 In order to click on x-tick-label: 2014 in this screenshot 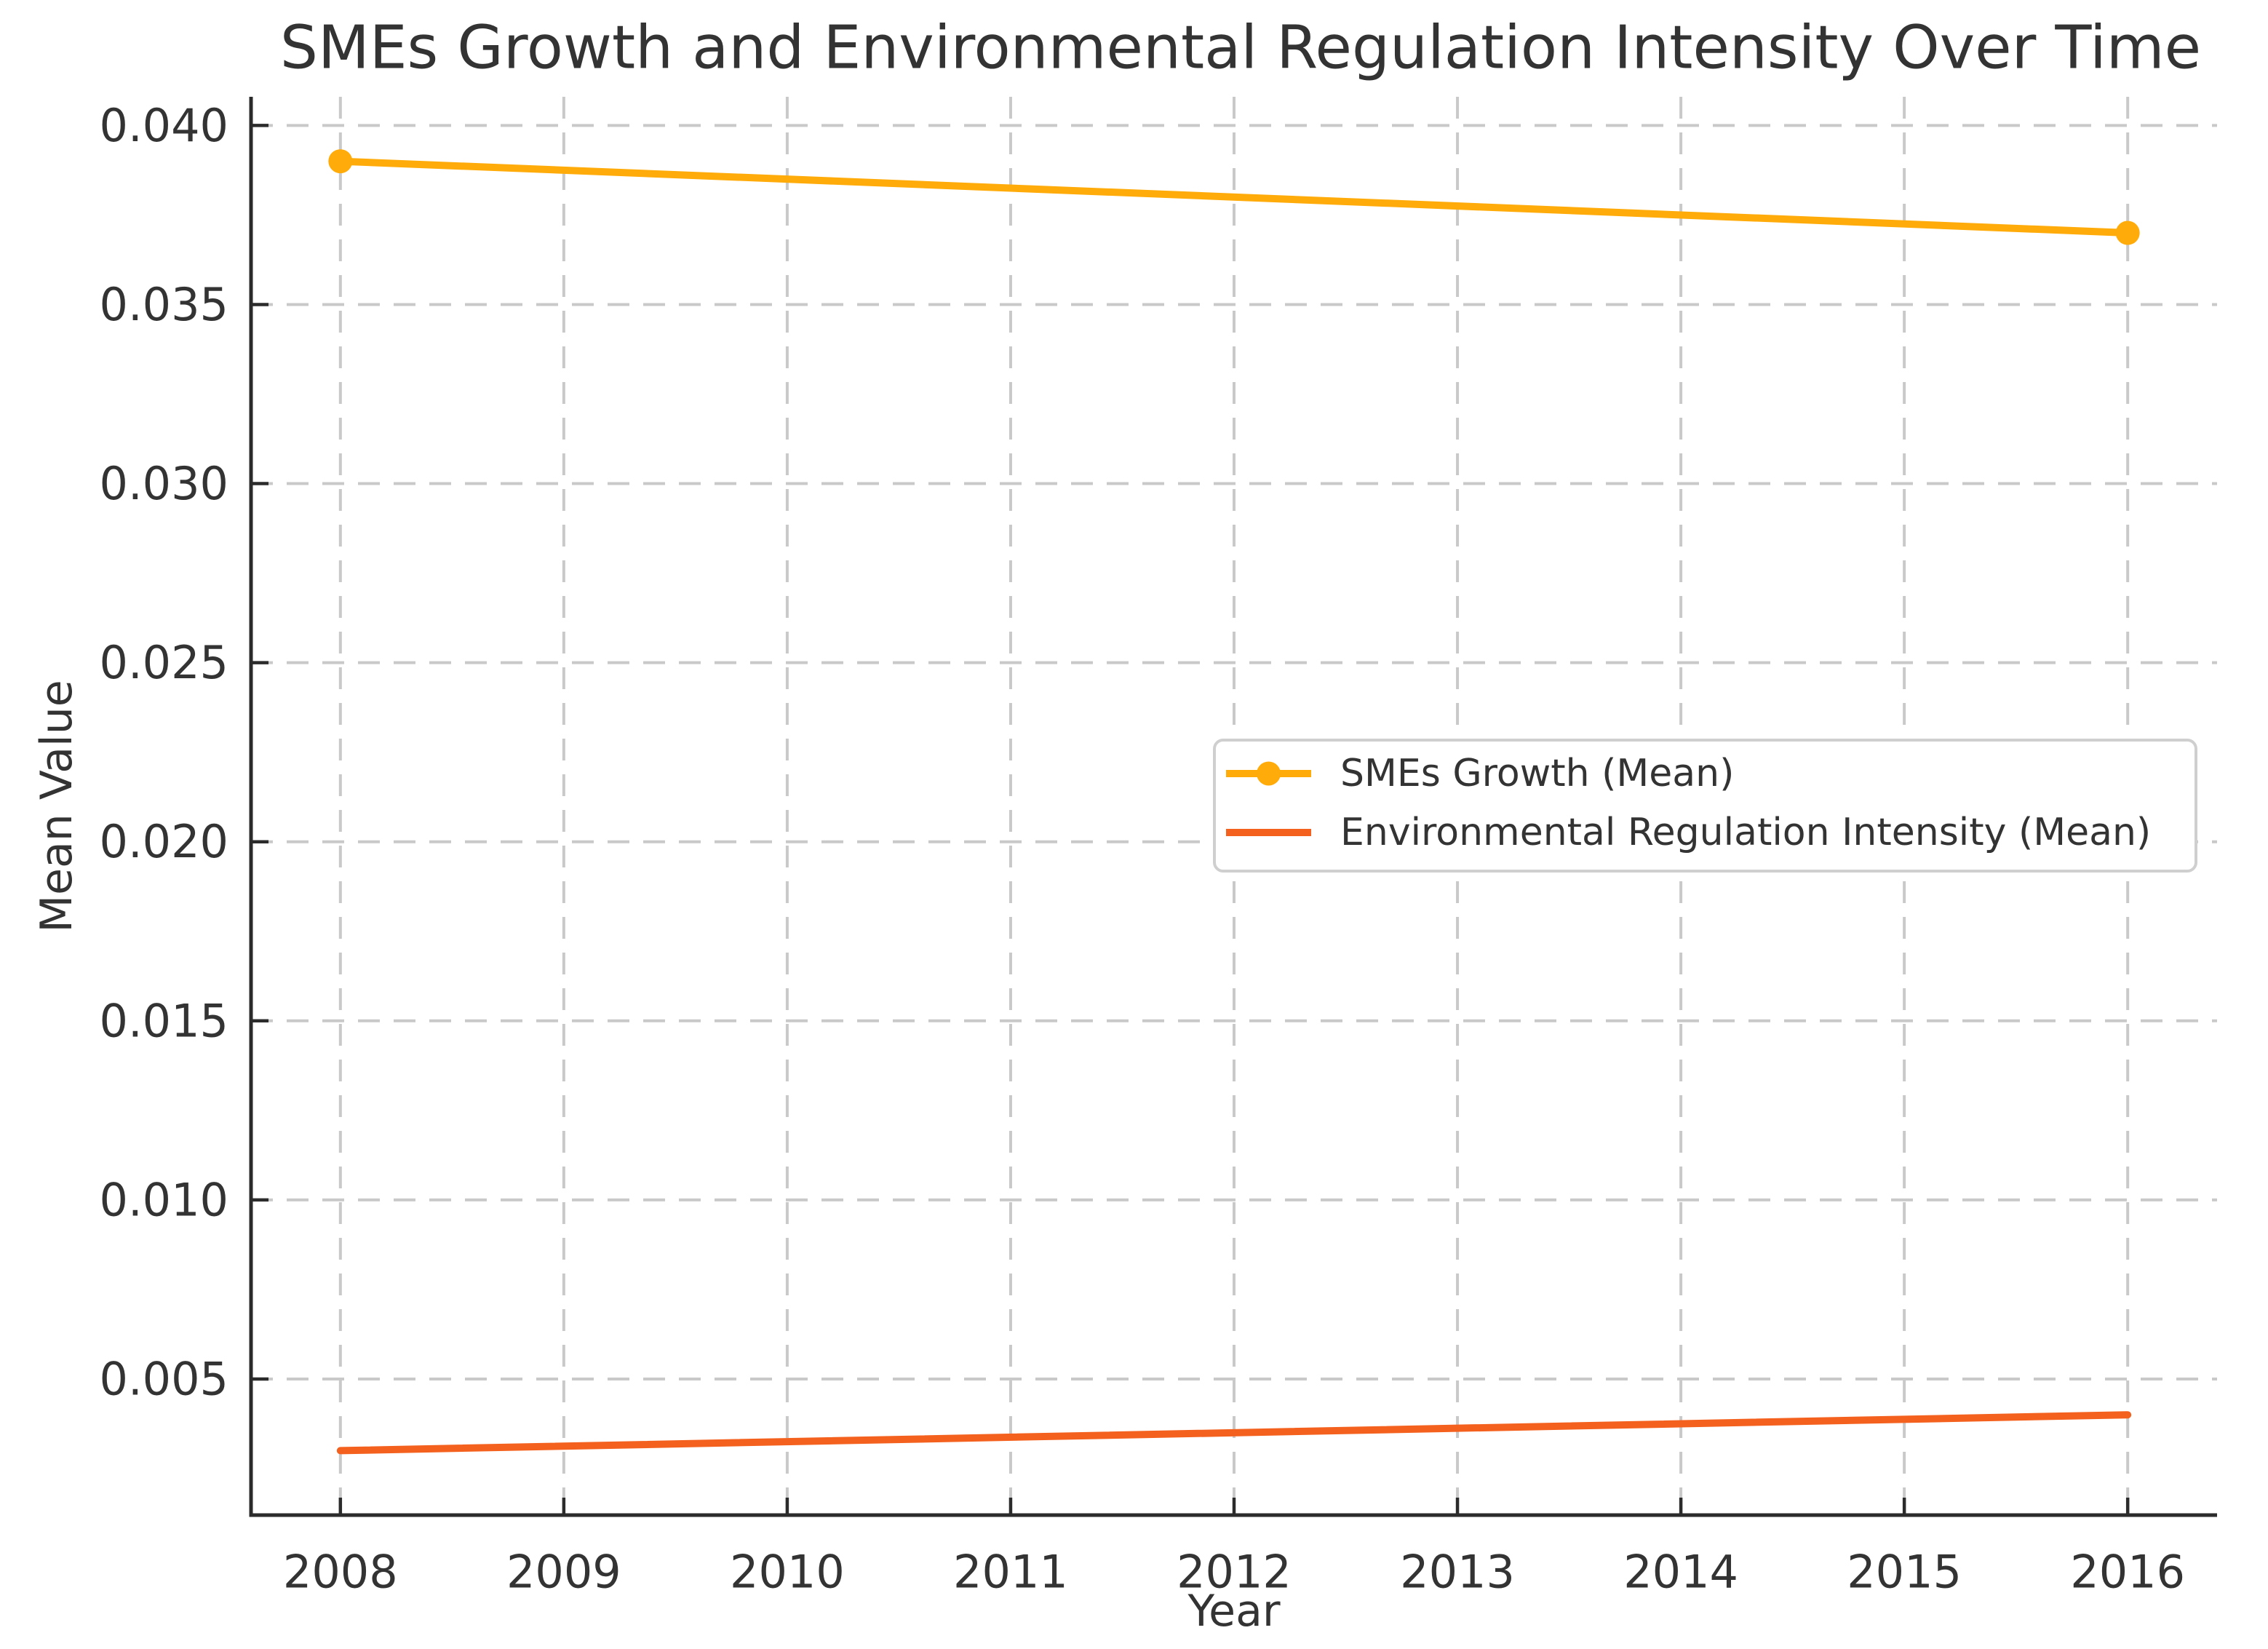, I will do `click(1681, 1572)`.